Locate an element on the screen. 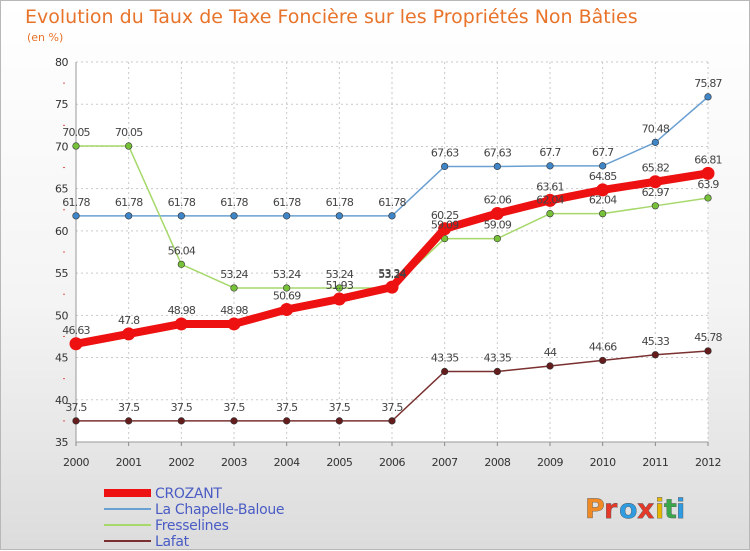  x-tick-label: 2006 is located at coordinates (392, 462).